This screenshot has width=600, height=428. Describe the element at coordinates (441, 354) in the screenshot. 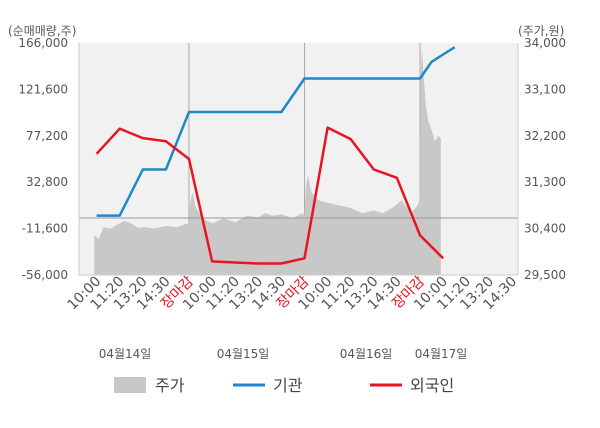

I see `date-label: 04월17일` at that location.